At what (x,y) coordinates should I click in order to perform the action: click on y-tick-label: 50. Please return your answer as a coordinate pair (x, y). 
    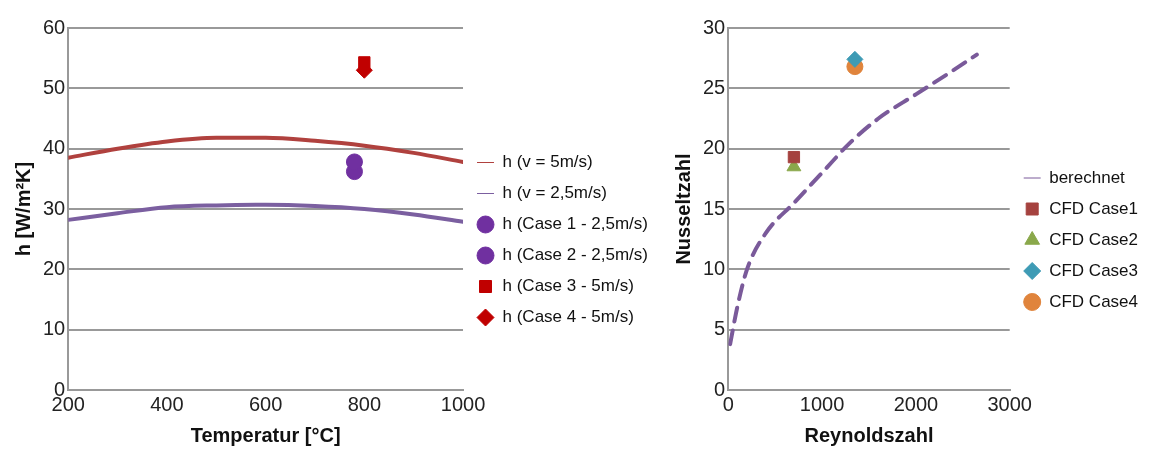
    Looking at the image, I should click on (54, 86).